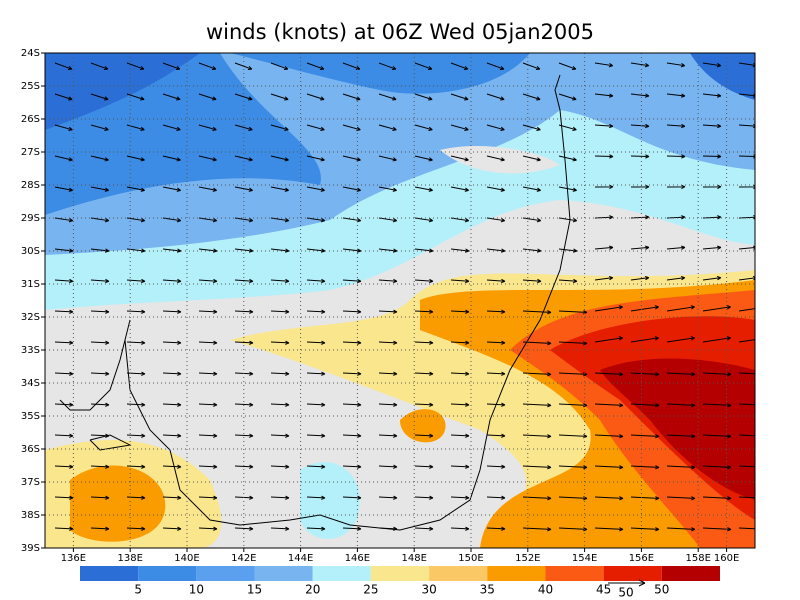 Image resolution: width=800 pixels, height=600 pixels. What do you see at coordinates (697, 558) in the screenshot?
I see `longitude-label: 158E` at bounding box center [697, 558].